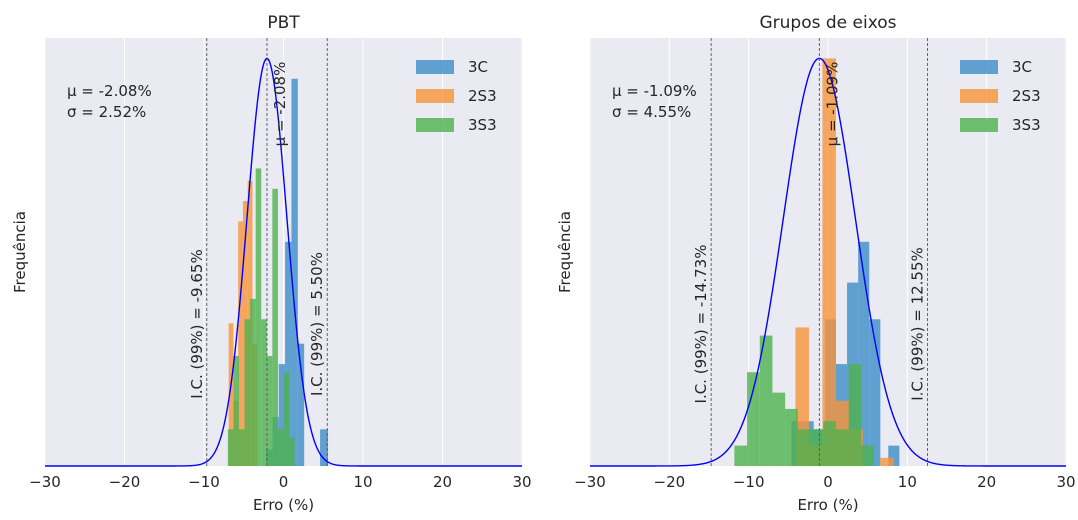 This screenshot has height=520, width=1078. What do you see at coordinates (197, 323) in the screenshot?
I see `ci-lower-label: I.C. (99%) = -9.65%` at bounding box center [197, 323].